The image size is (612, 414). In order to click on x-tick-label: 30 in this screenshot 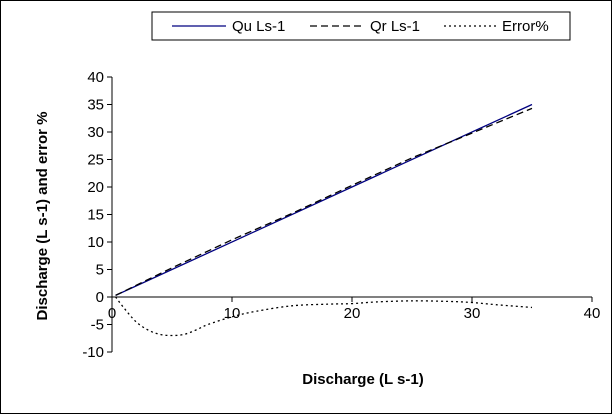, I will do `click(472, 313)`.